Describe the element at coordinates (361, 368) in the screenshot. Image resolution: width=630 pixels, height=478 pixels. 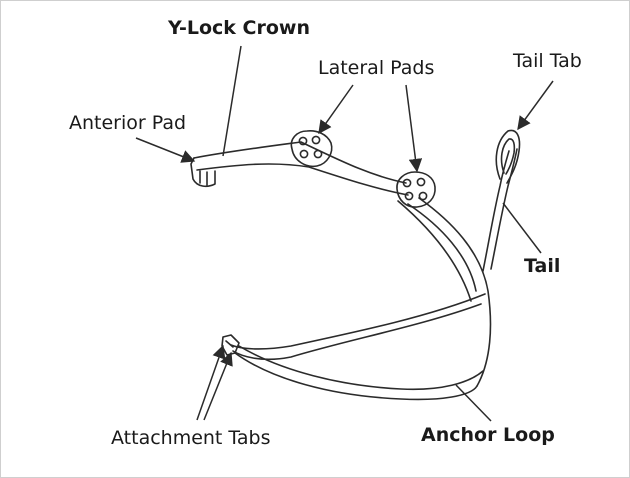
I see `anchor-loop-inner` at that location.